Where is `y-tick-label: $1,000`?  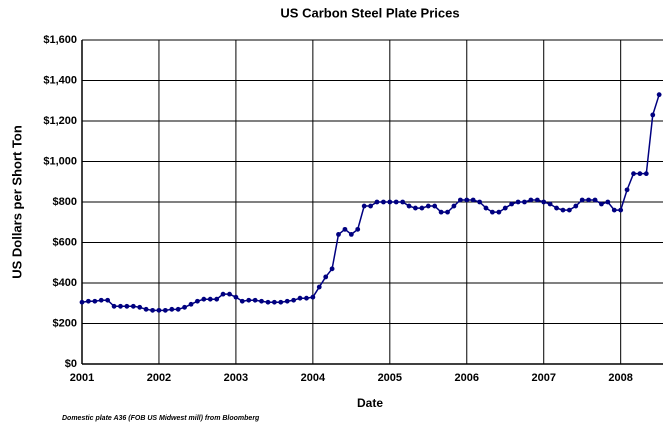 y-tick-label: $1,000 is located at coordinates (60, 161).